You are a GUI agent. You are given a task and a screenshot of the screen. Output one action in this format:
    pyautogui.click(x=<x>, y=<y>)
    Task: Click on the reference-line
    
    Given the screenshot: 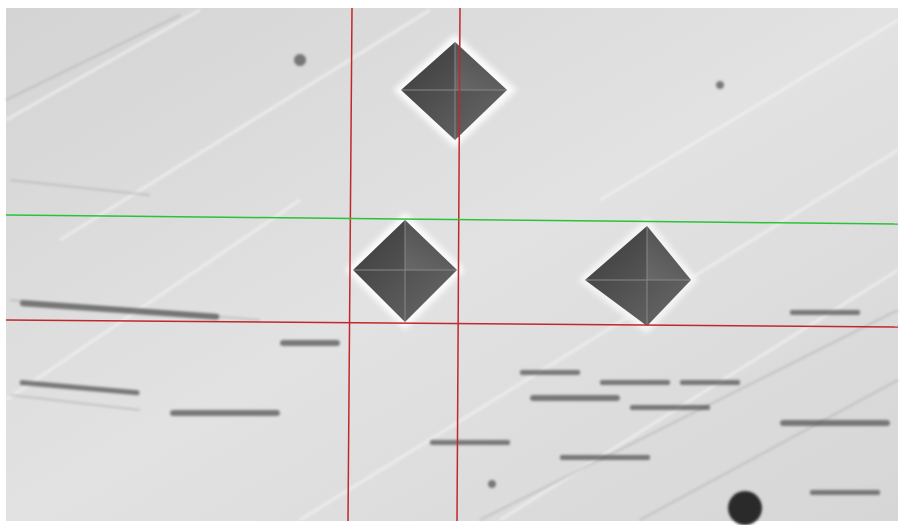 What is the action you would take?
    pyautogui.click(x=452, y=219)
    